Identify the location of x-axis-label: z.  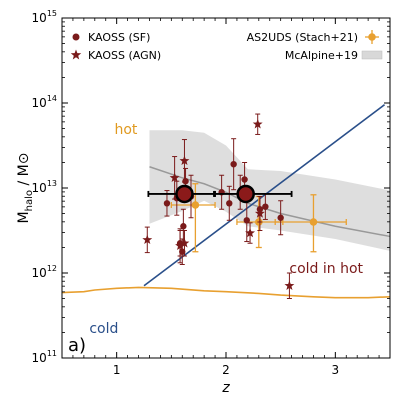
(225, 388).